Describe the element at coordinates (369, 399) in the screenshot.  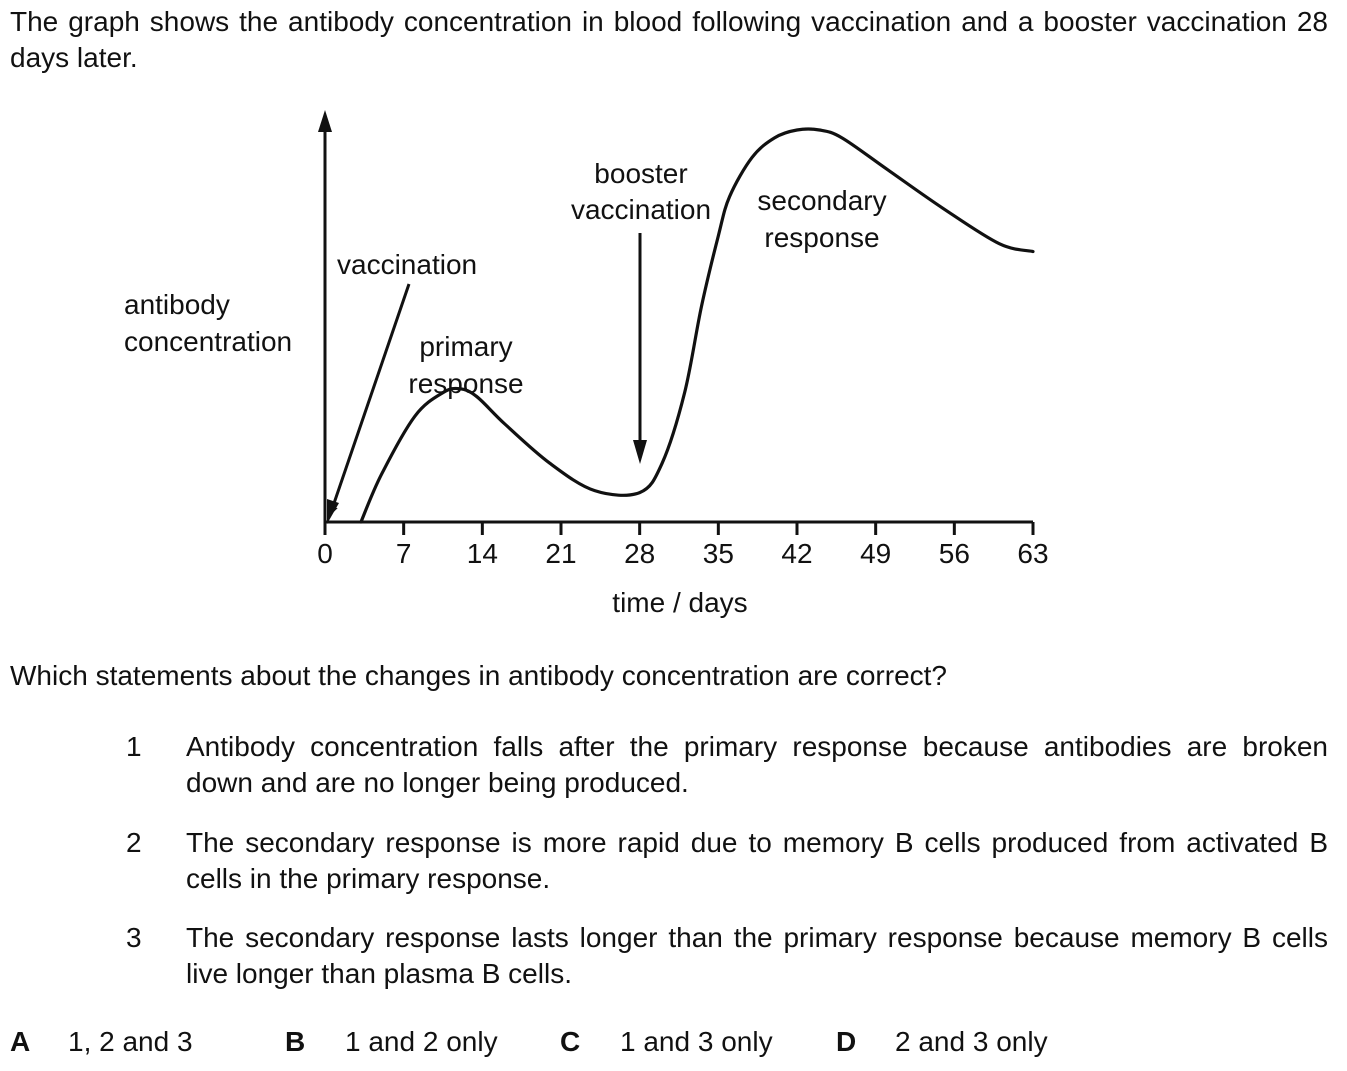
I see `vaccination-arrow` at that location.